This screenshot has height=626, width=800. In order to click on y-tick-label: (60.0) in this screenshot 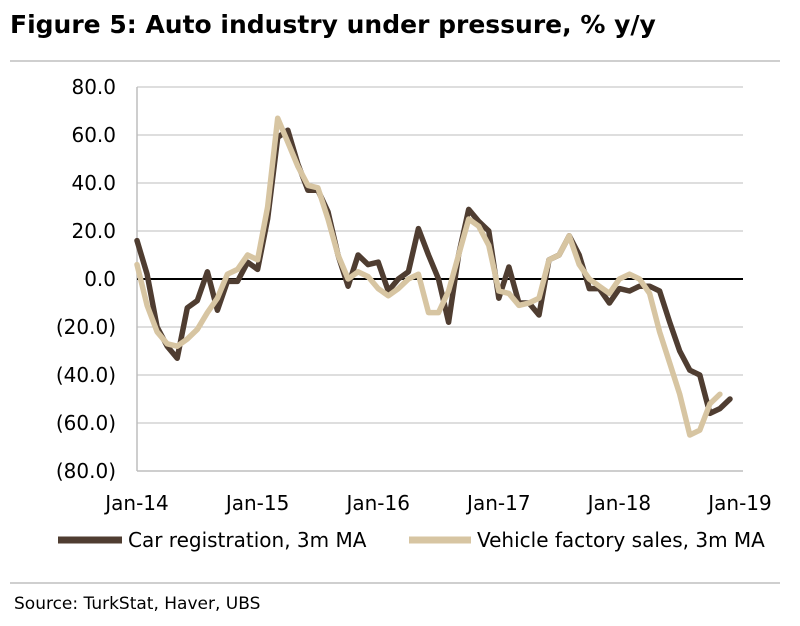, I will do `click(86, 423)`.